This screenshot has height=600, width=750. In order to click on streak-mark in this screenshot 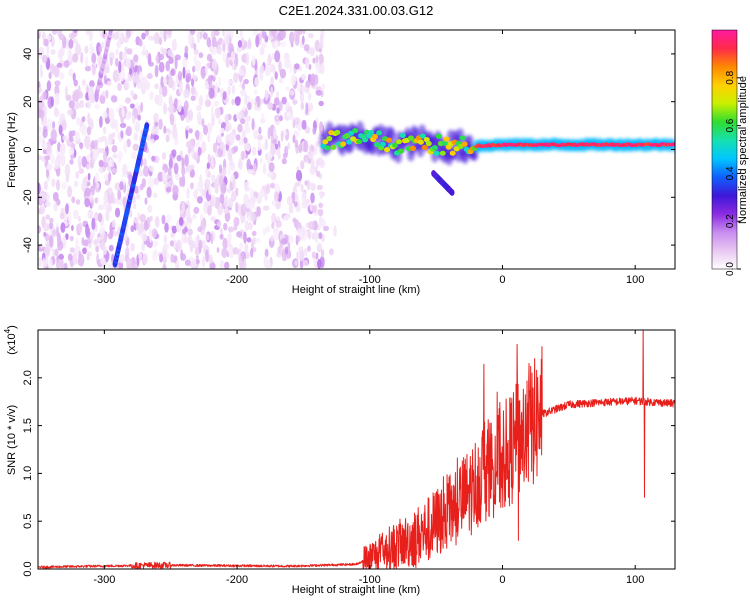, I will do `click(111, 31)`.